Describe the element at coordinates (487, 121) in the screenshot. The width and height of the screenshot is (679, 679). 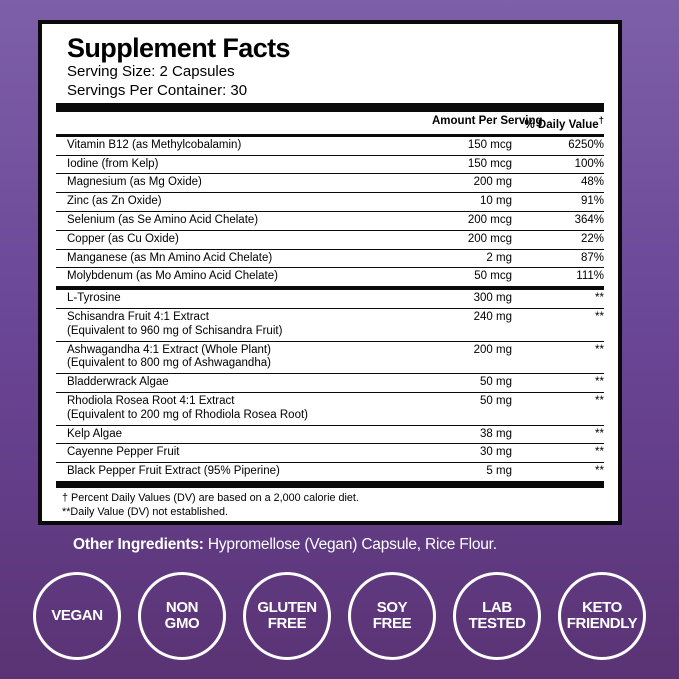
I see `amount-per-serving-header: Amount Per Serving` at that location.